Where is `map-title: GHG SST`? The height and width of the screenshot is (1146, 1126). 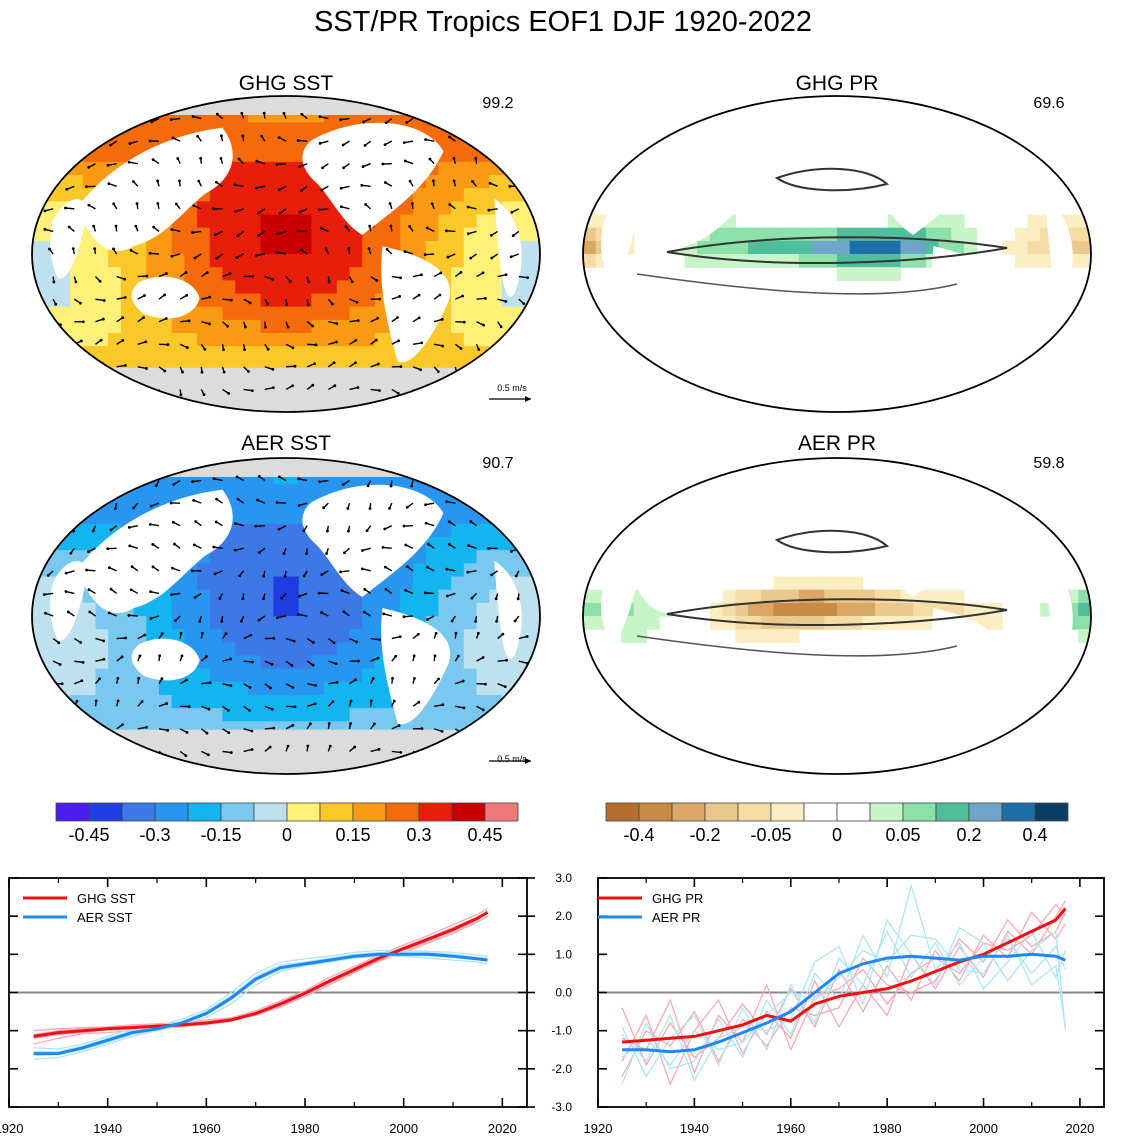 map-title: GHG SST is located at coordinates (286, 83).